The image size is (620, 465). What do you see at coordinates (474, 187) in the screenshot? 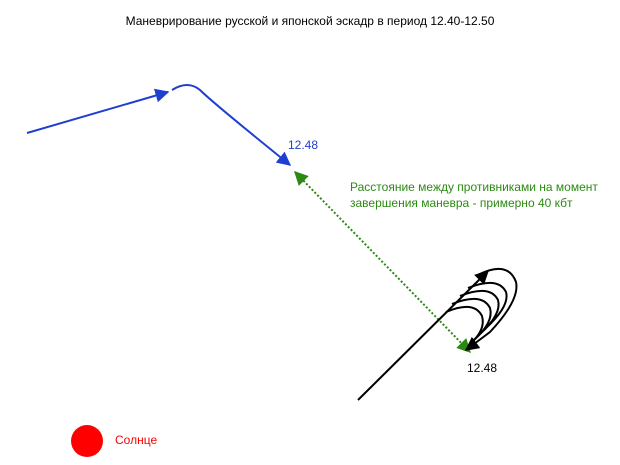
I see `distance-note: Расстояние между противниками на момент` at bounding box center [474, 187].